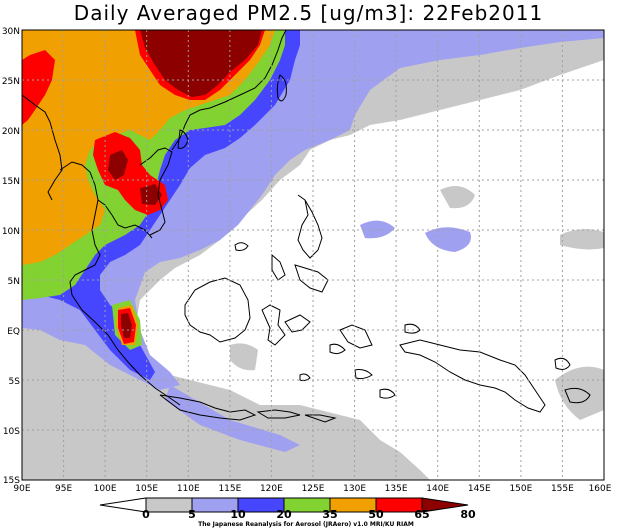  I want to click on lon-label: 130E, so click(354, 489).